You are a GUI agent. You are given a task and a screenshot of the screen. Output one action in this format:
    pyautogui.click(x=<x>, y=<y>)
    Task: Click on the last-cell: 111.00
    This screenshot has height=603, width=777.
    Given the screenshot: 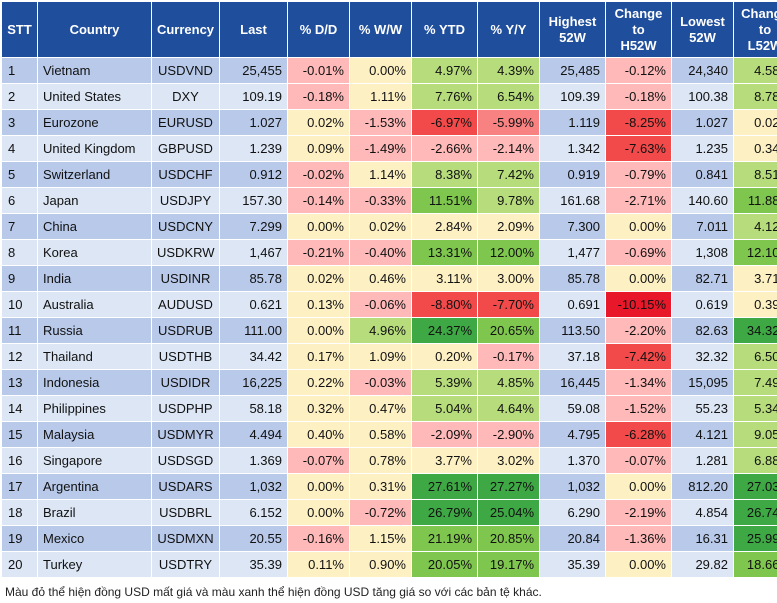 What is the action you would take?
    pyautogui.click(x=254, y=331)
    